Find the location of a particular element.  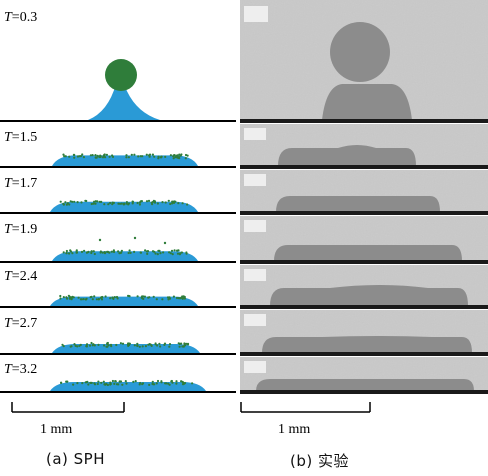

sph-spread-film is located at coordinates (126, 348).